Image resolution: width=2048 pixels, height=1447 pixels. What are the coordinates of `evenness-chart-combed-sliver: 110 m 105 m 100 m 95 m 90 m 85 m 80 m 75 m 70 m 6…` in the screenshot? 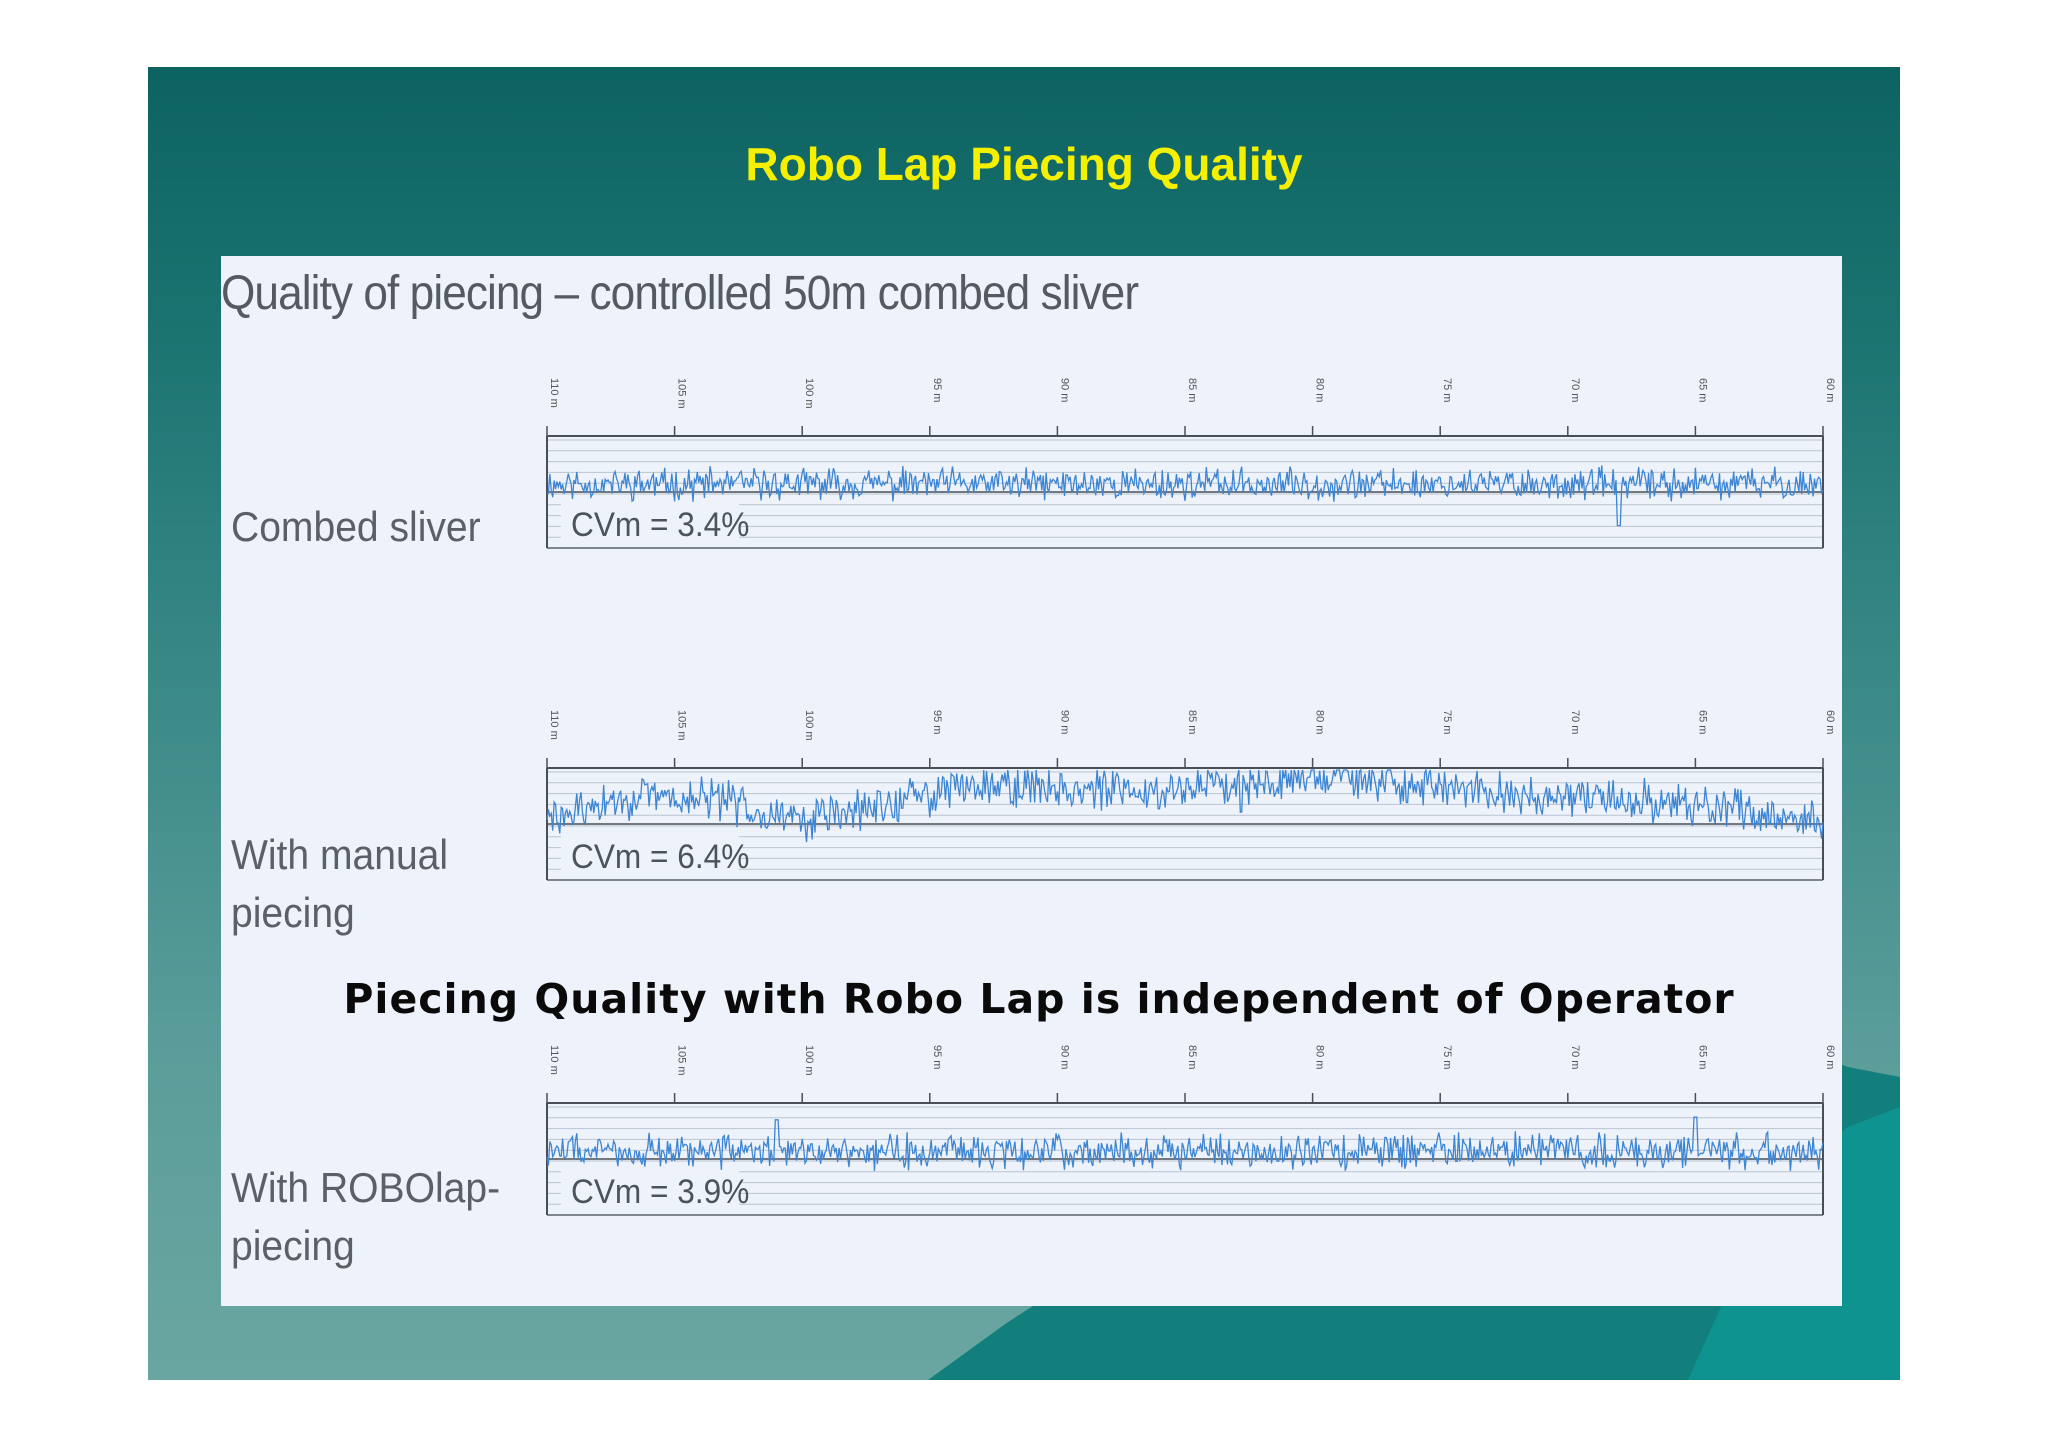 It's located at (1191, 463).